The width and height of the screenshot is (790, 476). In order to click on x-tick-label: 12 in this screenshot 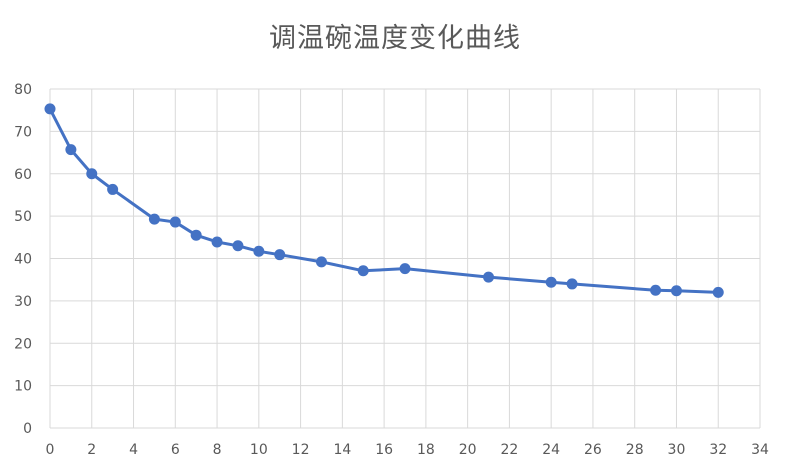, I will do `click(301, 450)`.